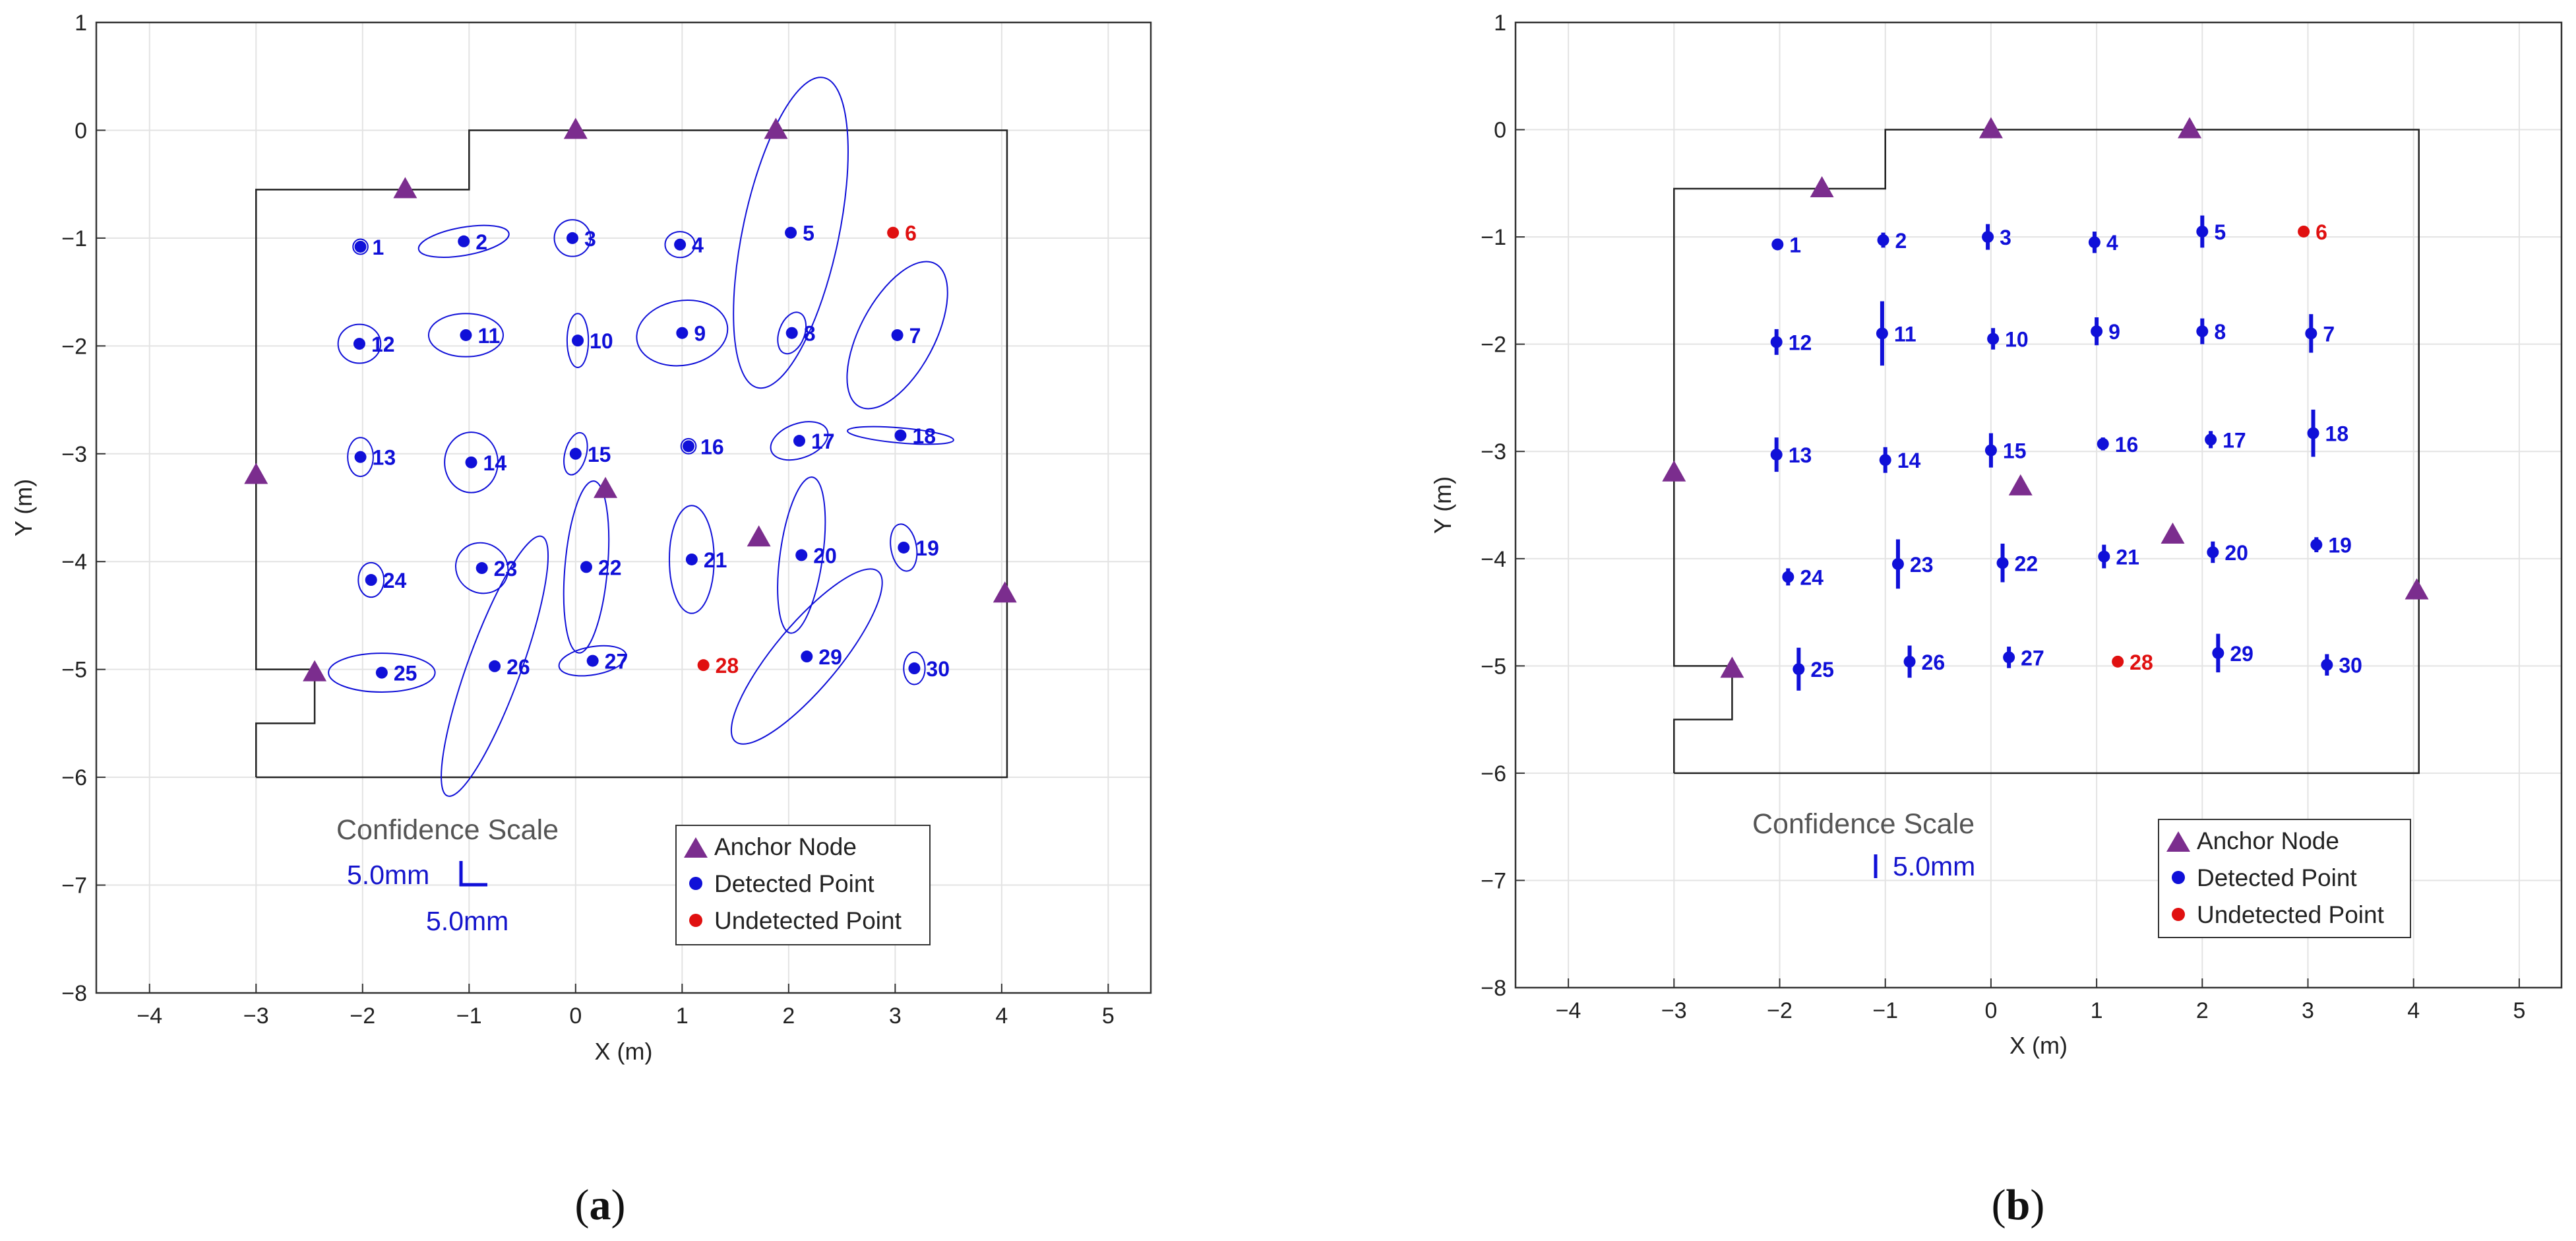  Describe the element at coordinates (2321, 232) in the screenshot. I see `point-label: 6` at that location.